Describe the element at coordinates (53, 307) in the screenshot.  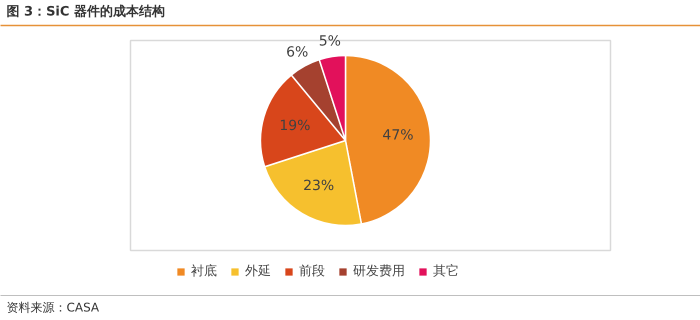
I see `text: 资料来源：CASA` at that location.